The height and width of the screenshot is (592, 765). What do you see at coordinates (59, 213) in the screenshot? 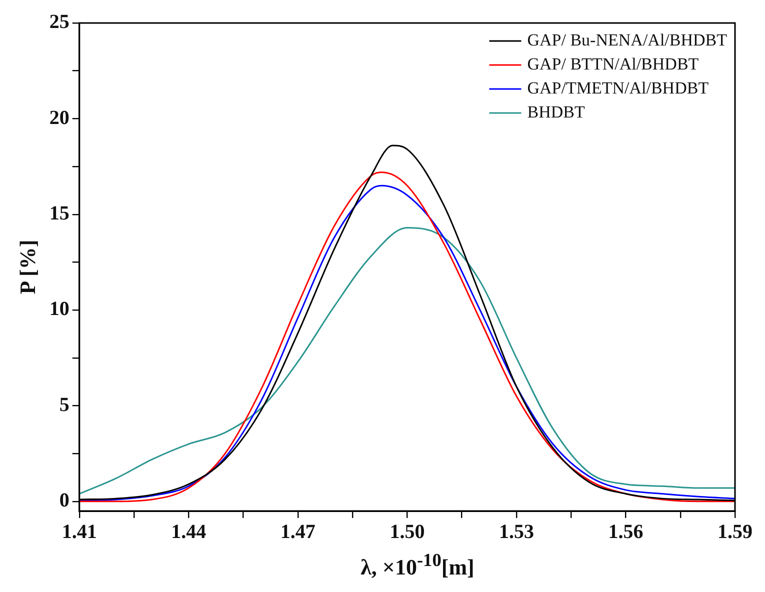
I see `y-tick-label: 15` at bounding box center [59, 213].